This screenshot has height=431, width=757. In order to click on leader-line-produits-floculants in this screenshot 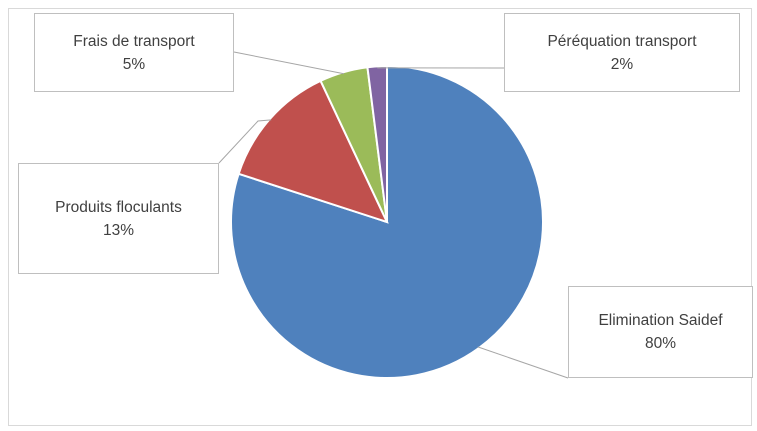, I will do `click(245, 141)`.